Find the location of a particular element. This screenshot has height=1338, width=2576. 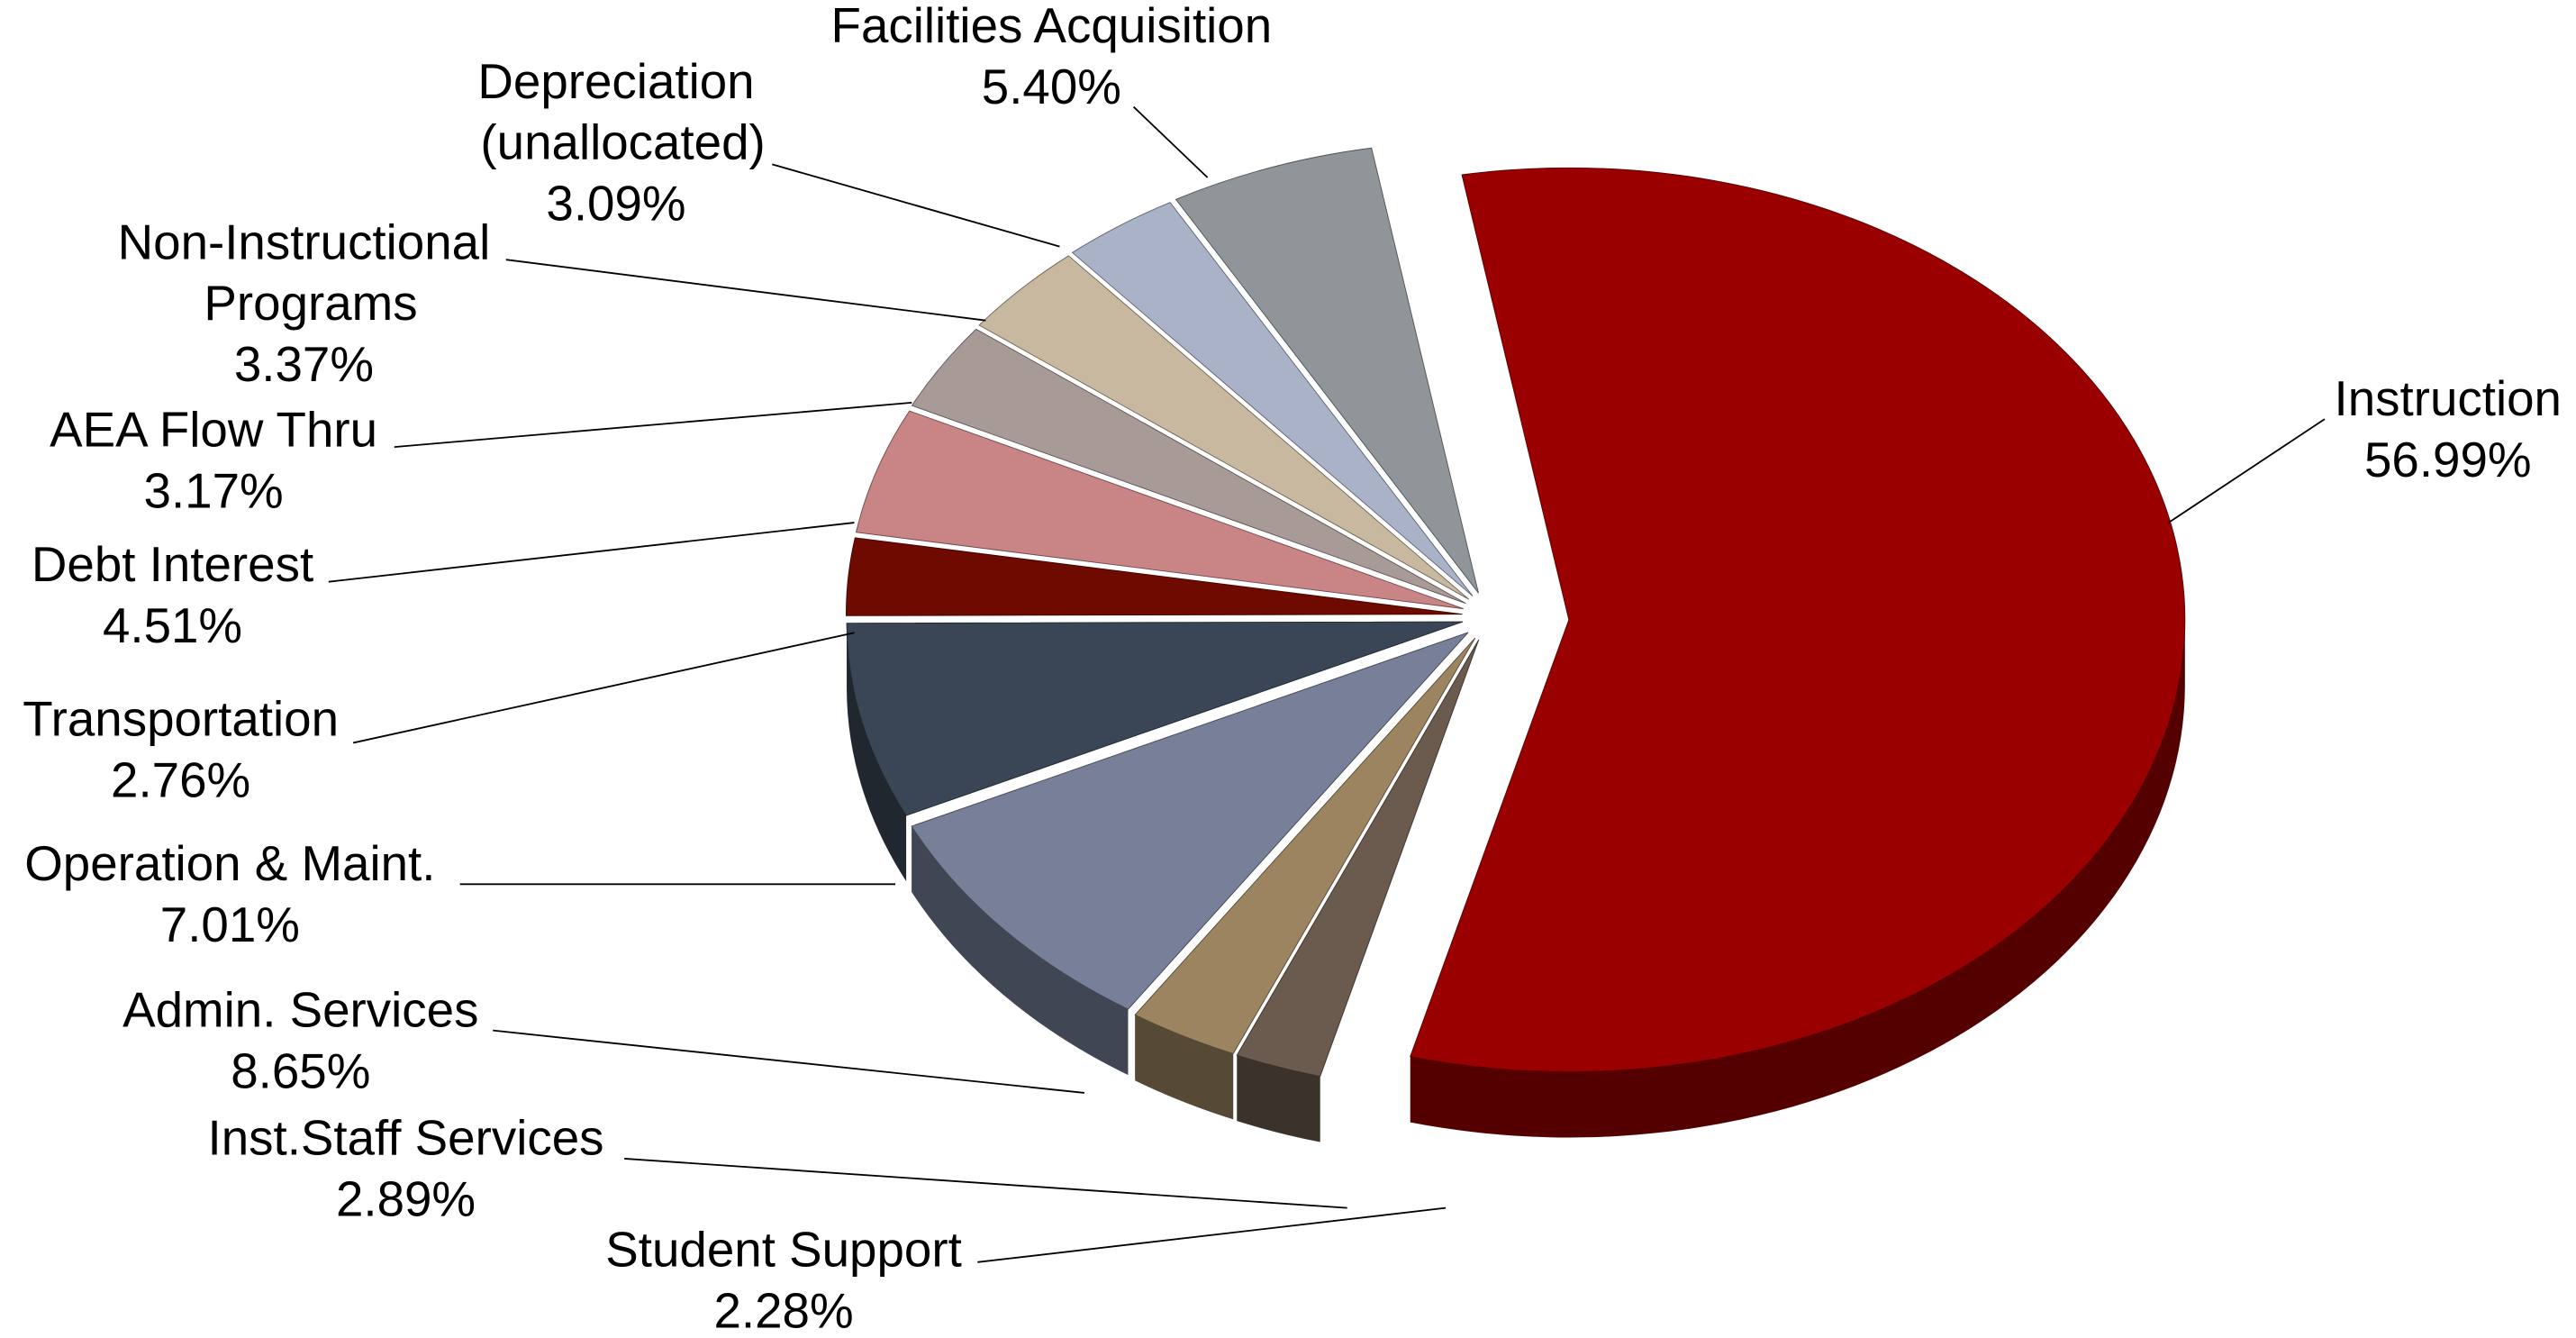

slice-value-label: 7.01% is located at coordinates (230, 924).